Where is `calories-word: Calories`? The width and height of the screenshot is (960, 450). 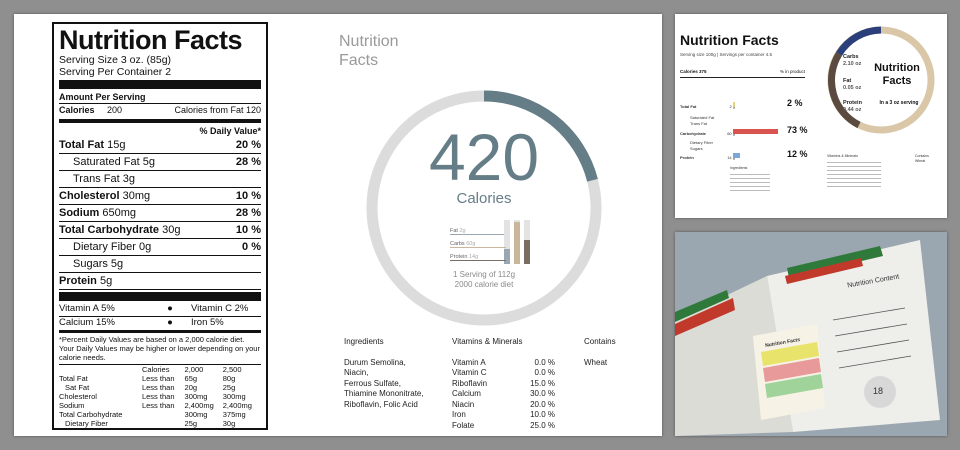
calories-word: Calories is located at coordinates (484, 198).